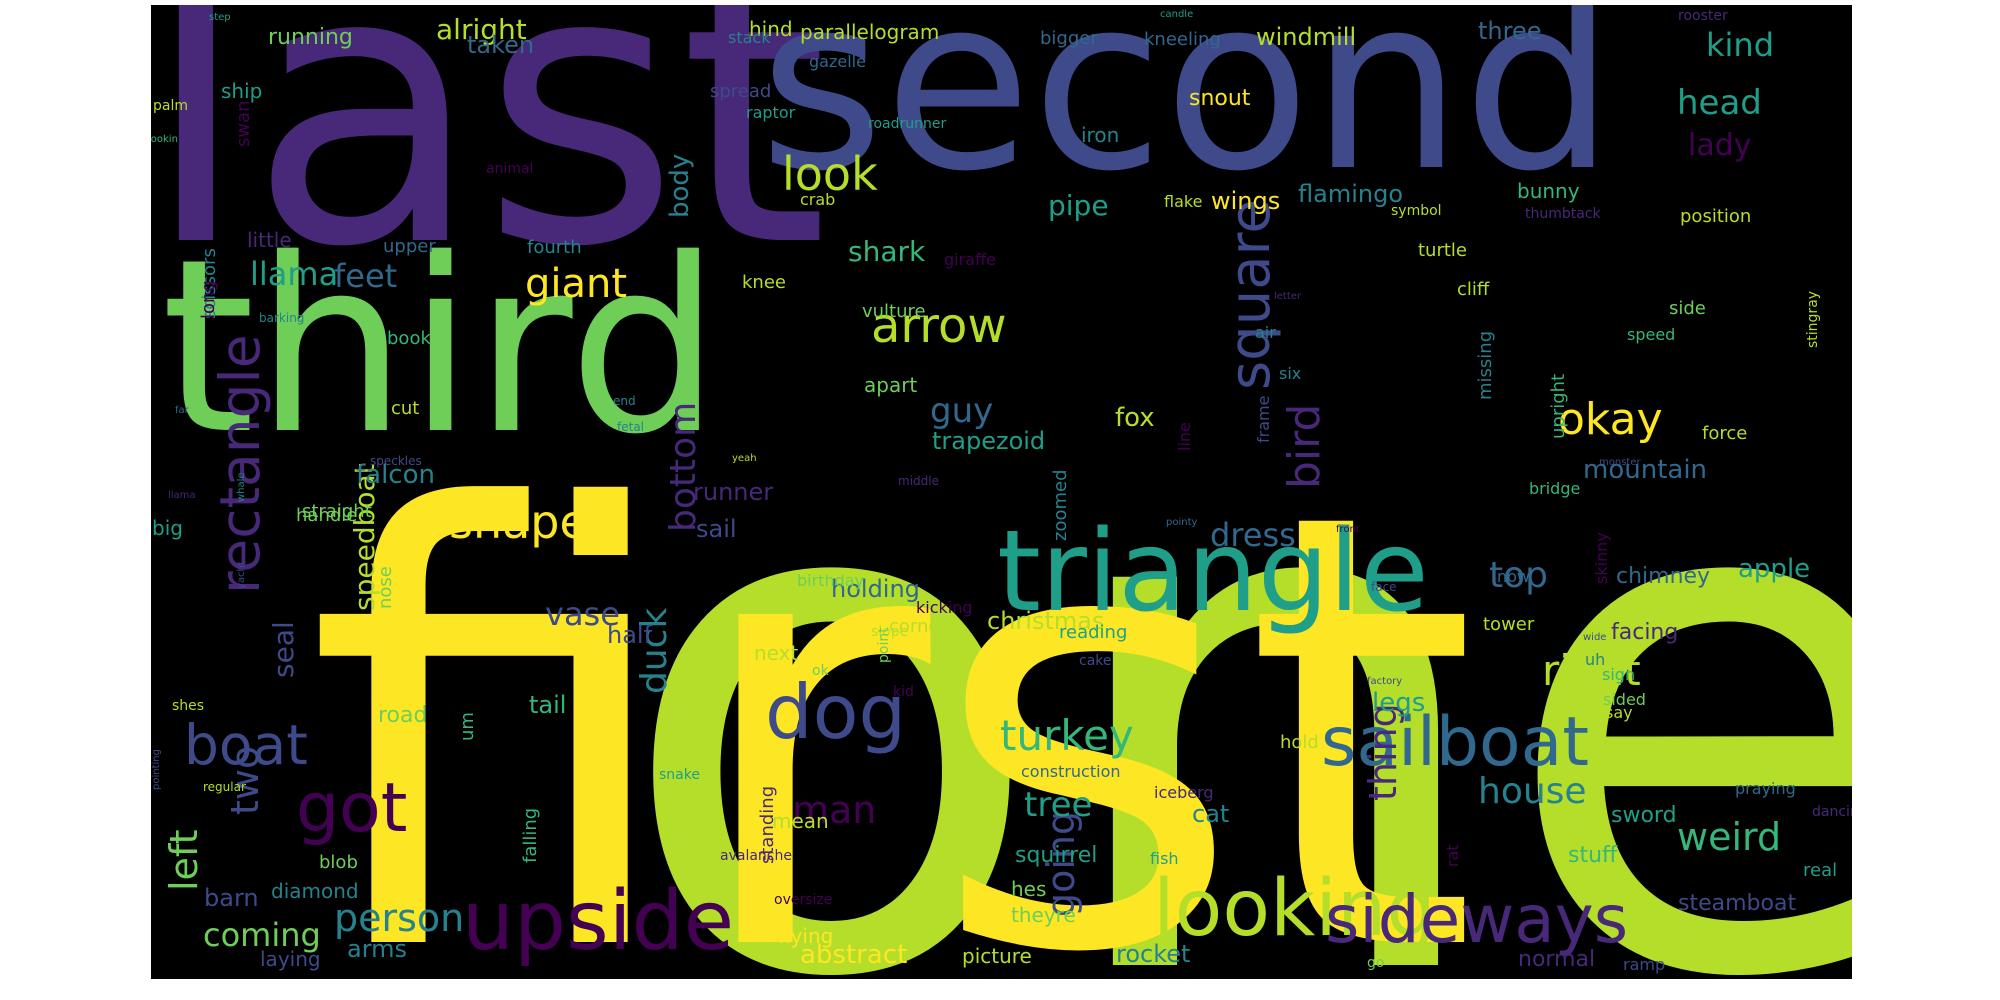 The height and width of the screenshot is (1000, 2000). What do you see at coordinates (733, 492) in the screenshot?
I see `cloud-word-runner: runner` at bounding box center [733, 492].